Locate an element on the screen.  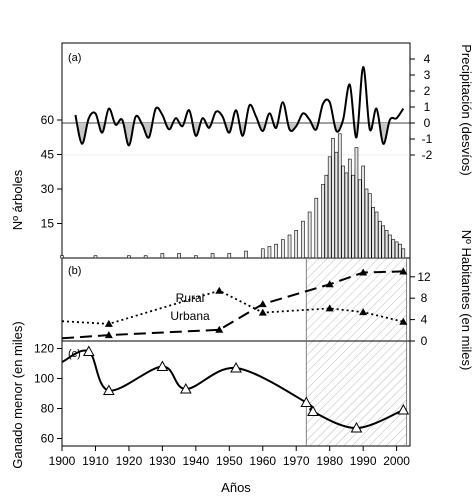
precip-tick-label: -2 is located at coordinates (427, 155).